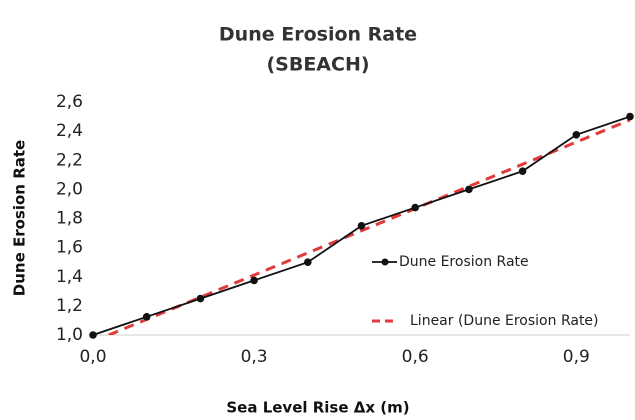  Describe the element at coordinates (69, 131) in the screenshot. I see `y-tick-label: 2,4` at that location.